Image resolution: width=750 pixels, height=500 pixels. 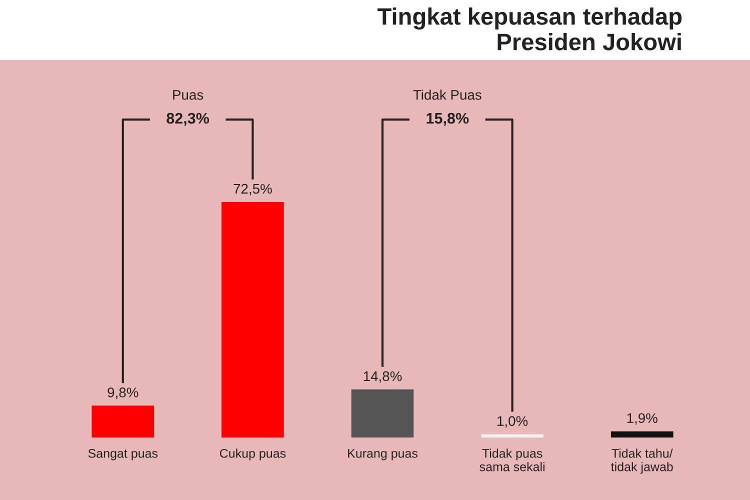 I want to click on data-label: 9,8%, so click(x=123, y=394).